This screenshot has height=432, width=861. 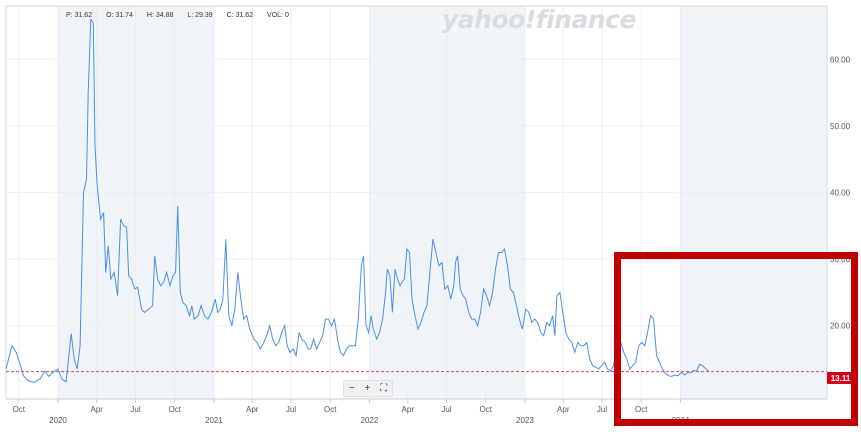 What do you see at coordinates (840, 326) in the screenshot?
I see `y-tick-label: 20.00` at bounding box center [840, 326].